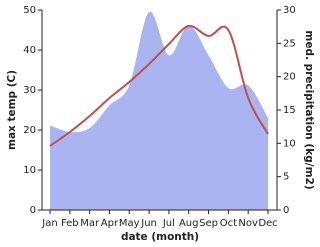  What do you see at coordinates (189, 223) in the screenshot?
I see `x-tick-label: Aug` at bounding box center [189, 223].